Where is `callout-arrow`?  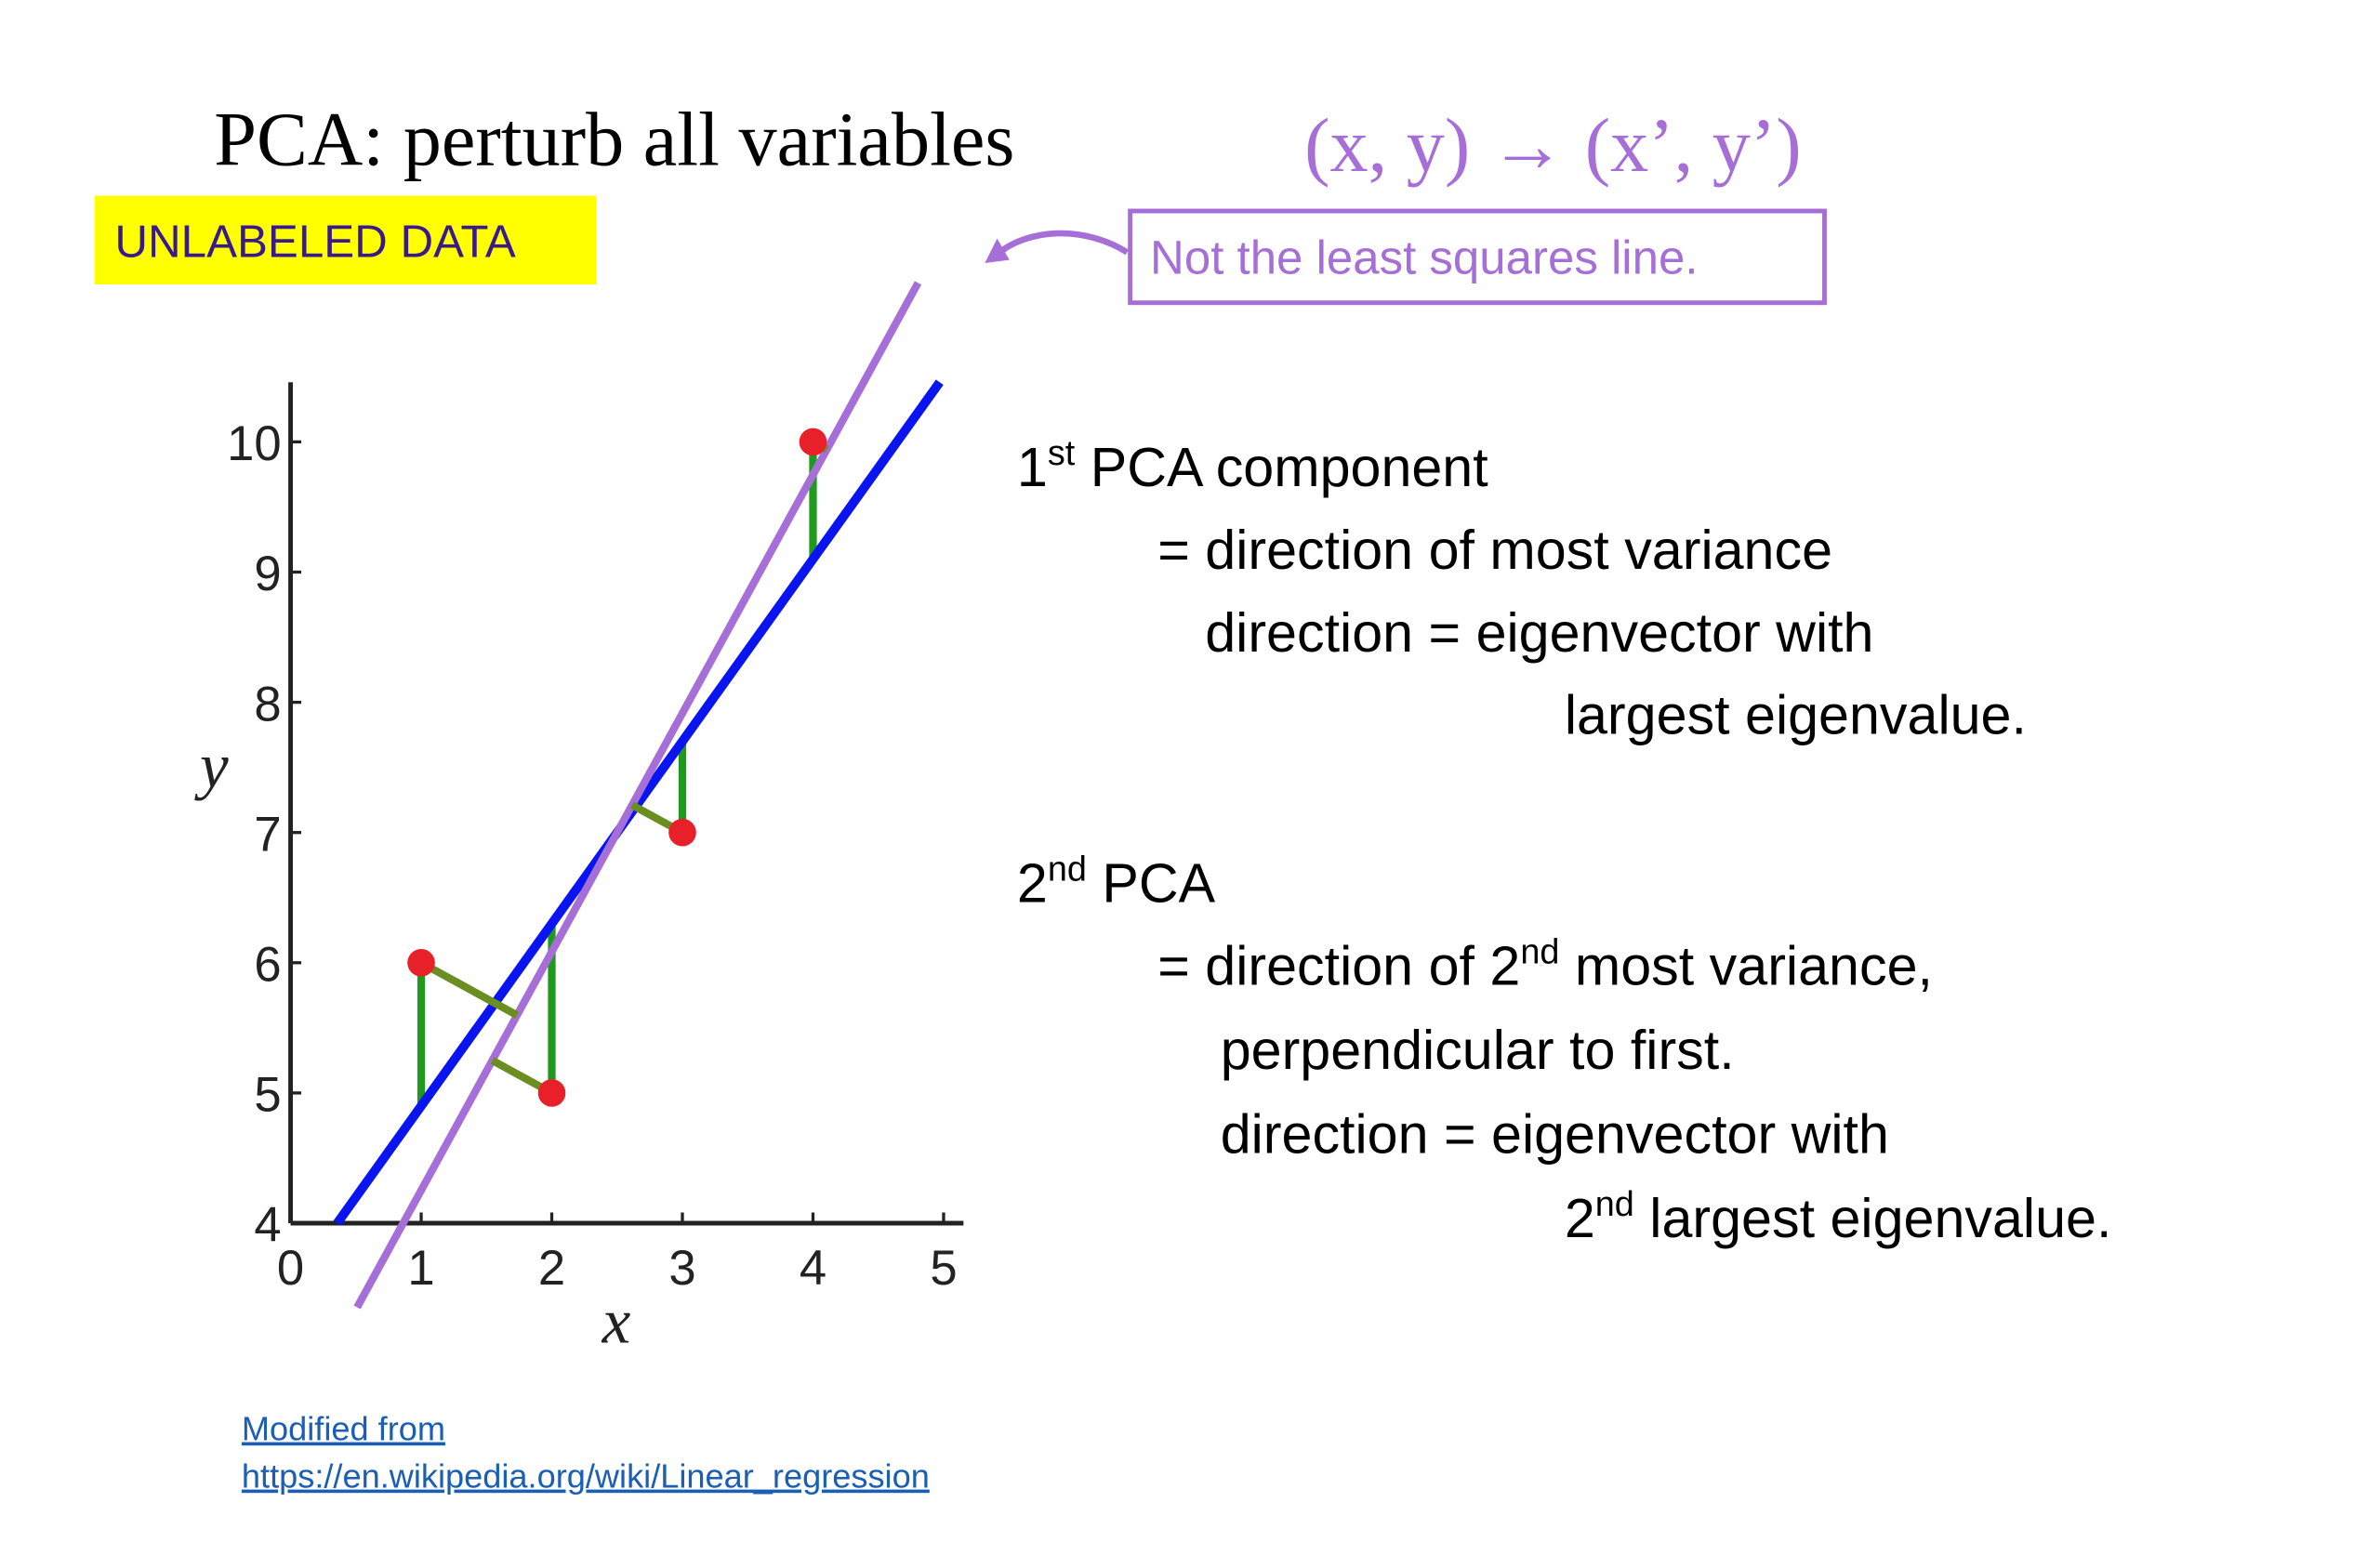
callout-arrow is located at coordinates (1061, 244).